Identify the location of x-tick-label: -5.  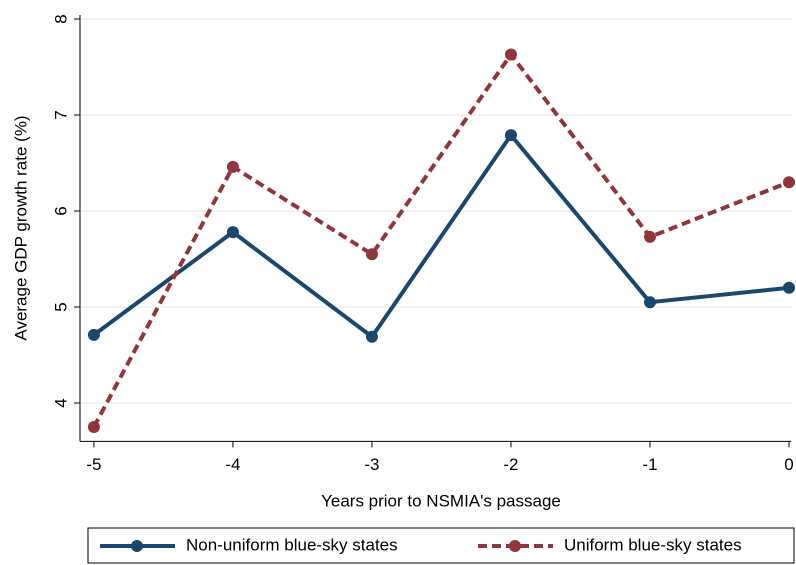
(93, 464).